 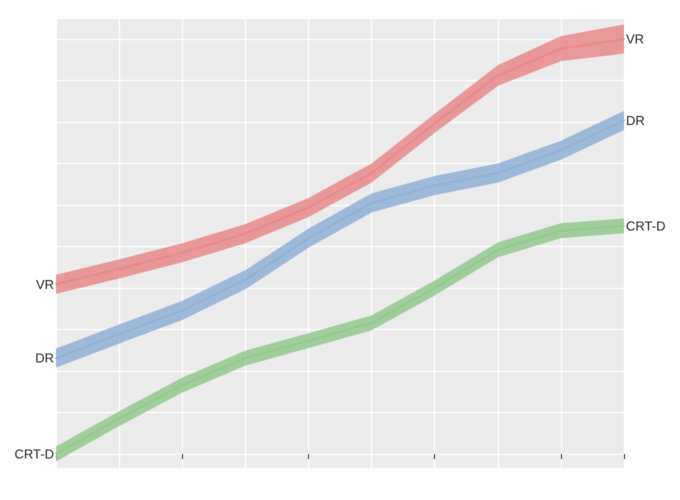 I want to click on series-label: VR, so click(x=45, y=284).